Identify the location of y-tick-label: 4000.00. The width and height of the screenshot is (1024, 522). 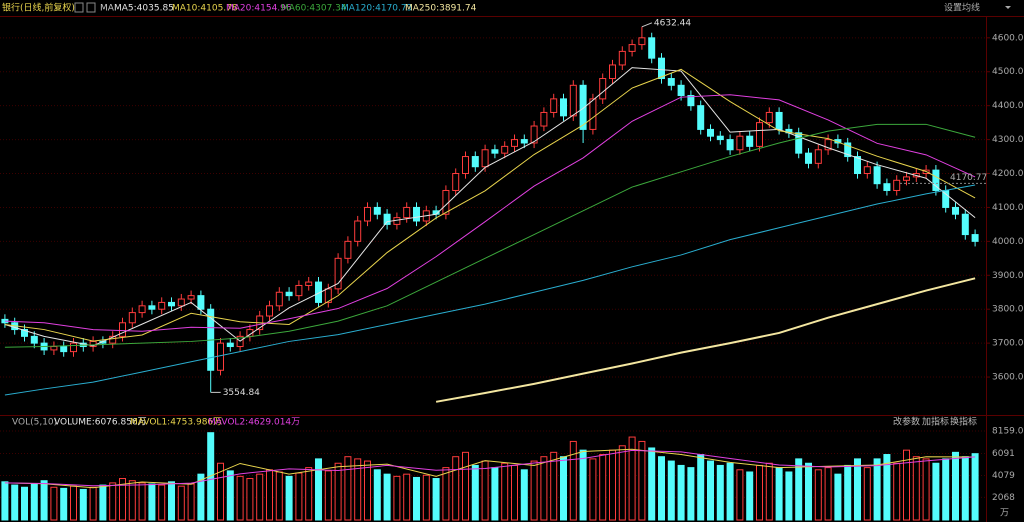
(1008, 242).